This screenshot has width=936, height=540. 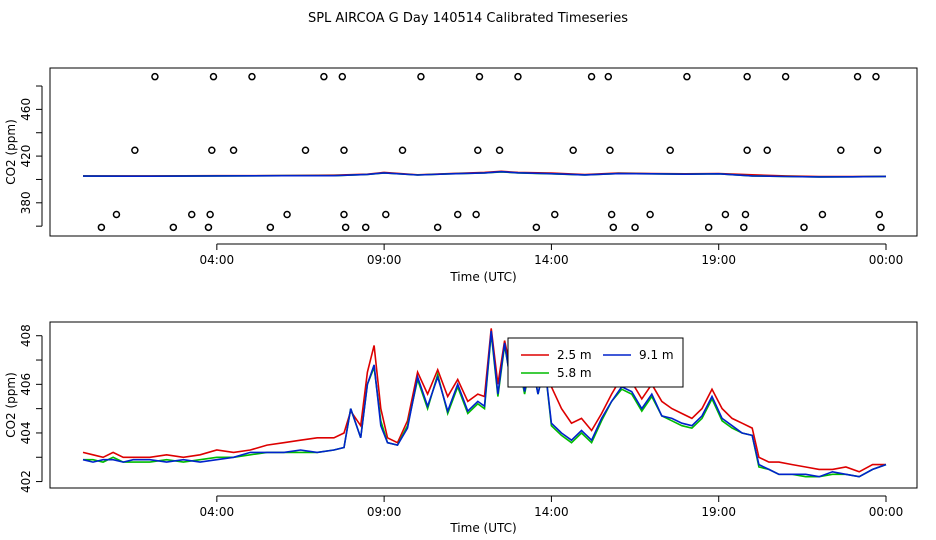 I want to click on y-tick-label: 402, so click(x=26, y=481).